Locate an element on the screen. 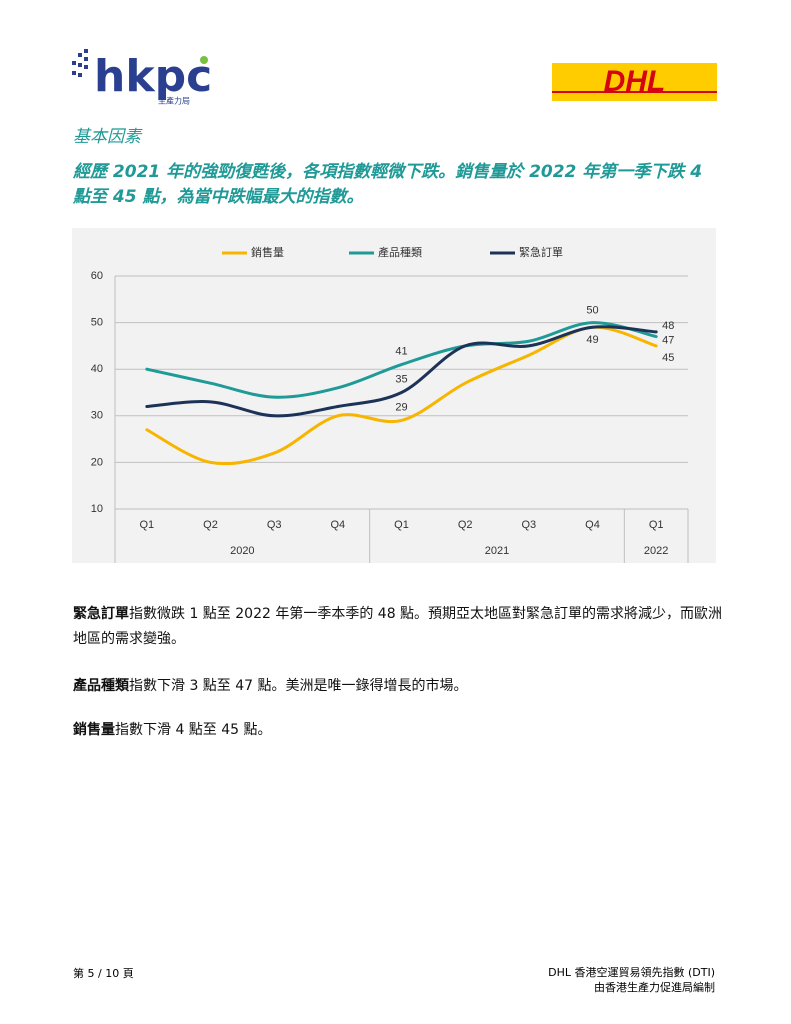 The image size is (791, 1024). paragraph: 銷售量指數下滑 4 點至 45 點。 is located at coordinates (398, 730).